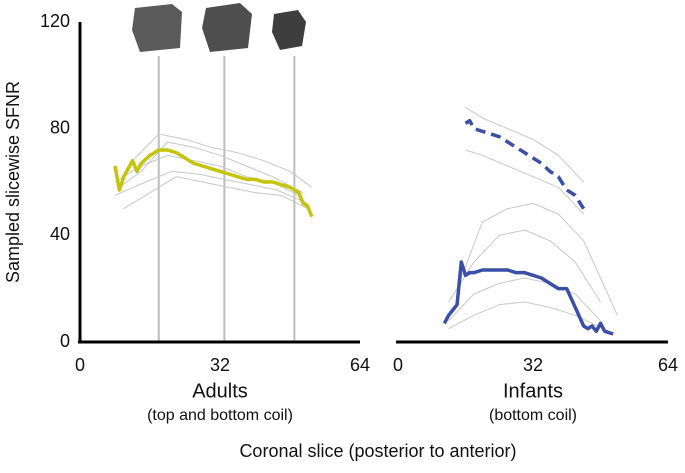 The image size is (685, 473). What do you see at coordinates (13, 182) in the screenshot?
I see `y-axis-label: Sampled slicewise SFNR` at bounding box center [13, 182].